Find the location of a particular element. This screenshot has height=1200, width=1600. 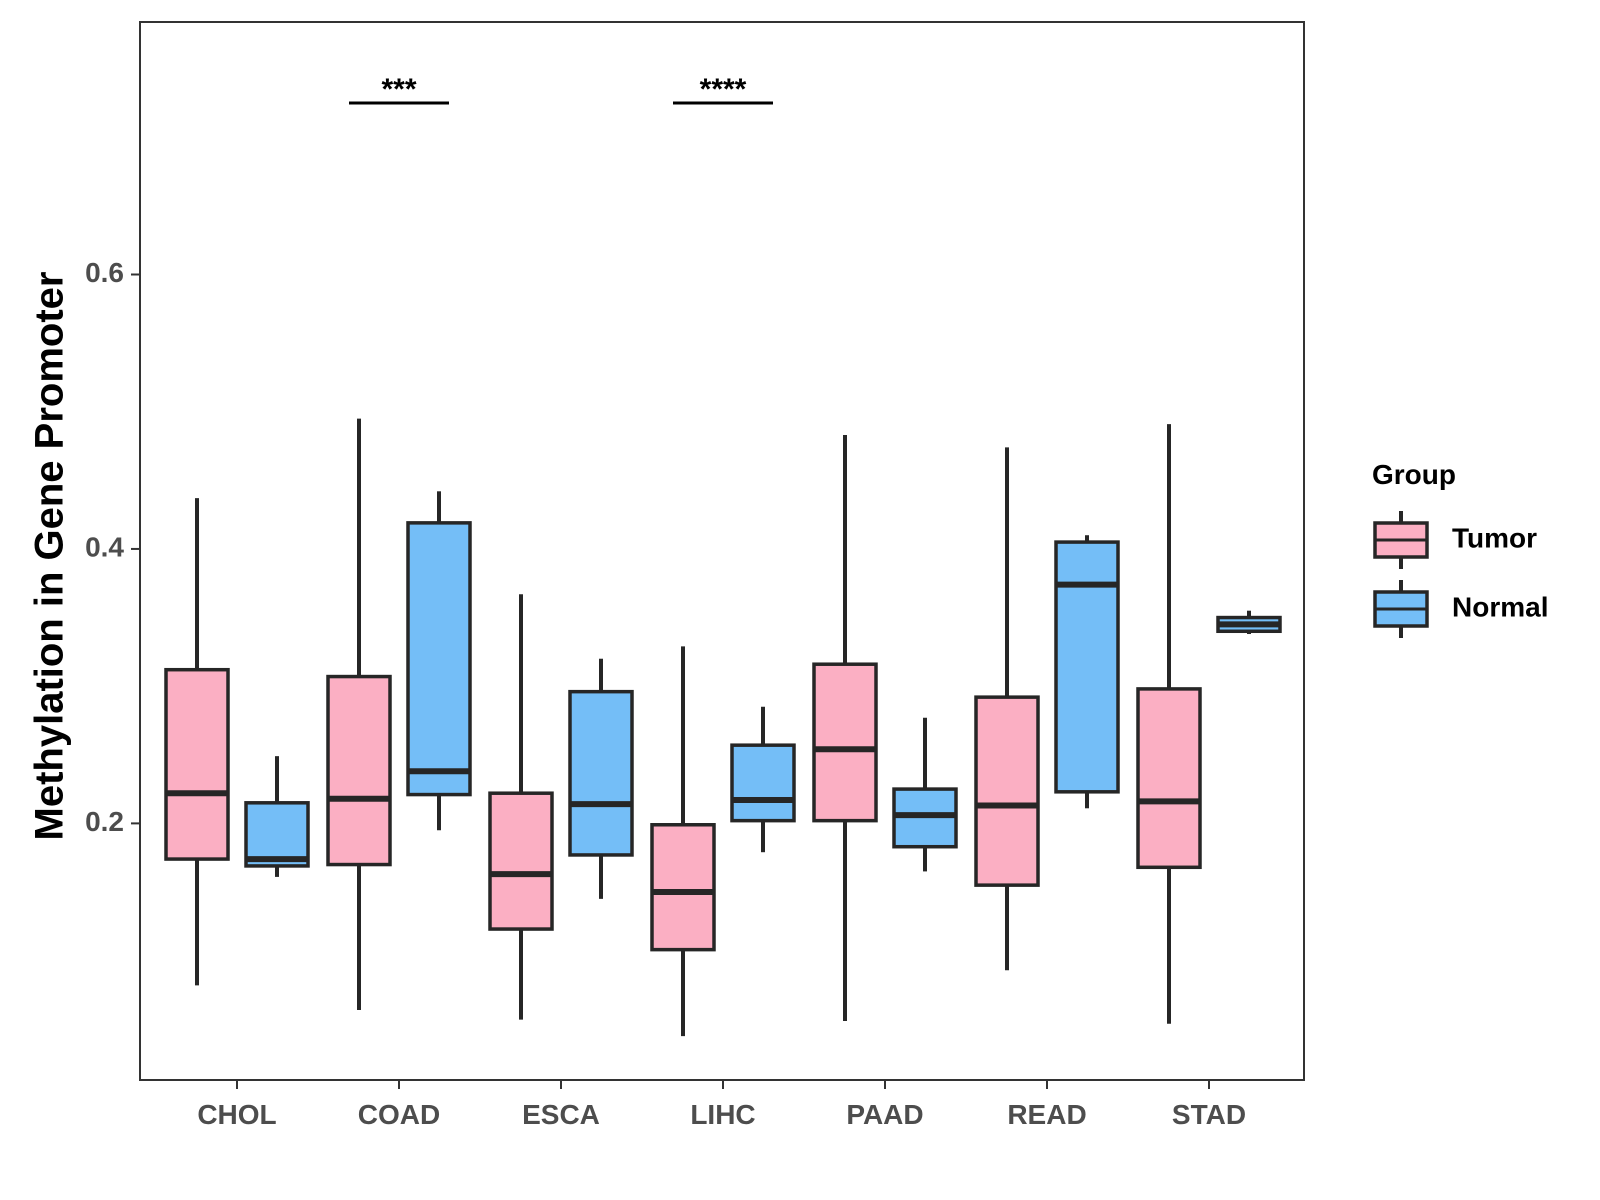

box-normal-stad is located at coordinates (1249, 622).